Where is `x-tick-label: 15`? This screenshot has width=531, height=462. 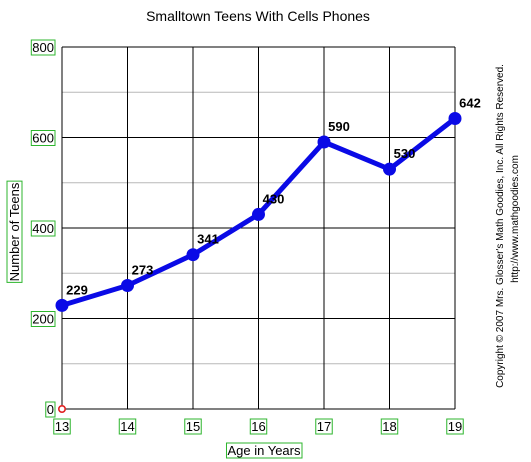
x-tick-label: 15 is located at coordinates (193, 426).